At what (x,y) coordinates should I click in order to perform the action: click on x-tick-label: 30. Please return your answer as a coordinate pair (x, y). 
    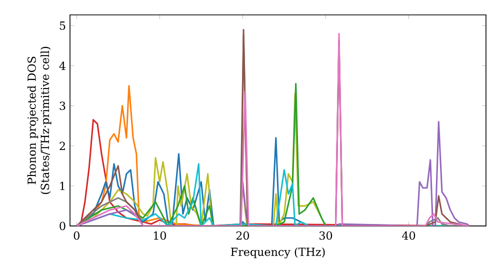
    Looking at the image, I should click on (326, 235).